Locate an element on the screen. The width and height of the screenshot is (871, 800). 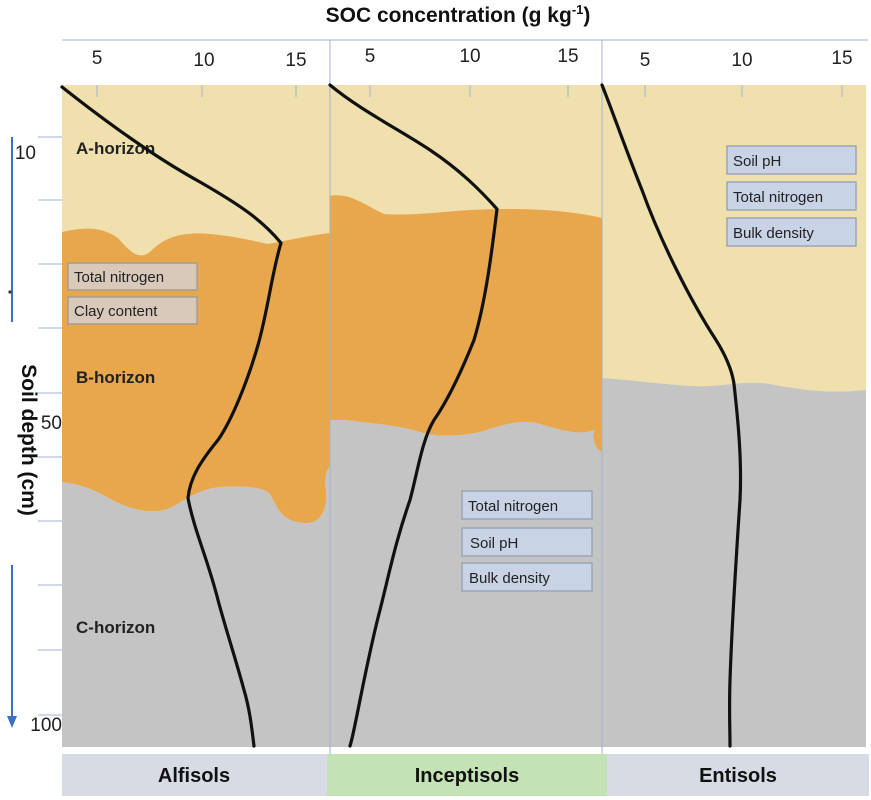
entisols-c-horizon is located at coordinates (734, 562).